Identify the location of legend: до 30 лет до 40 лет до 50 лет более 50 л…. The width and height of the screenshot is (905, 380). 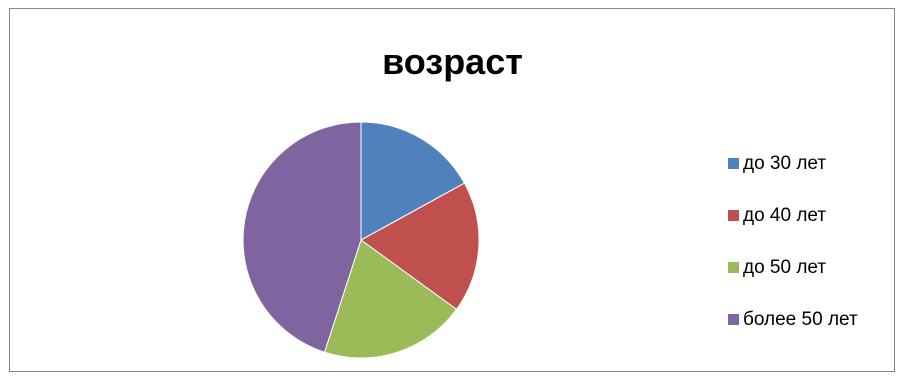
(793, 256).